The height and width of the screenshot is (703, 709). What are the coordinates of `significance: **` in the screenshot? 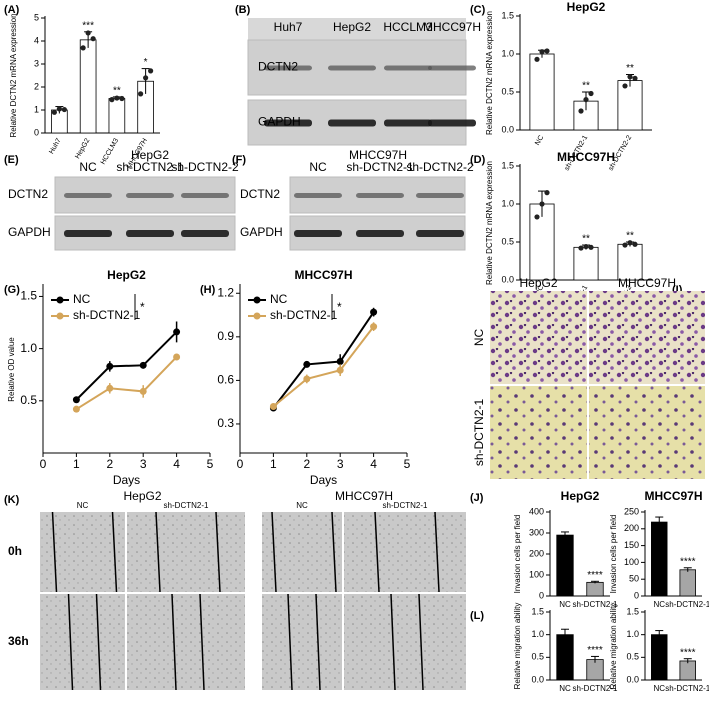 It's located at (630, 236).